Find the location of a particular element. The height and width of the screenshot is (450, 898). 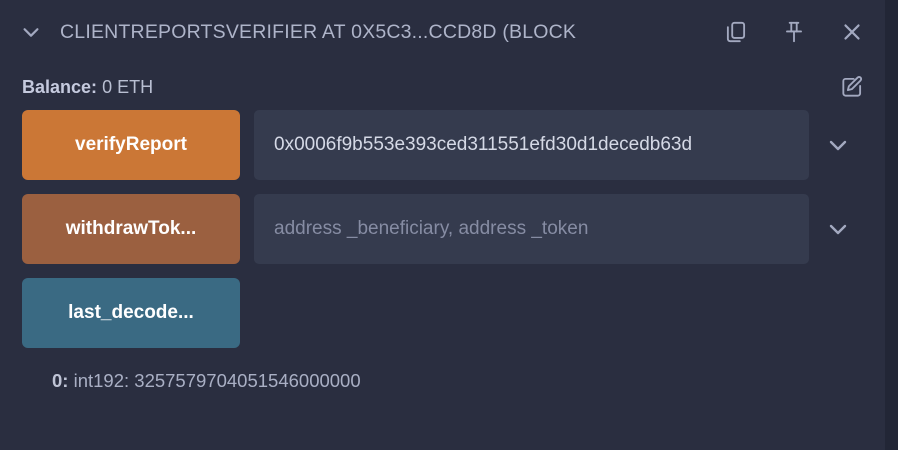

result-value: 3257579704051546000000 is located at coordinates (247, 380).